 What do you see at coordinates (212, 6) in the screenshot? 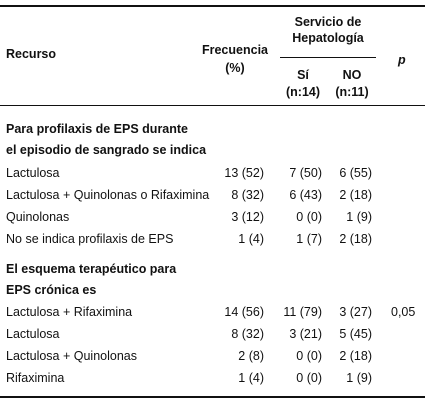
I see `top-rule` at bounding box center [212, 6].